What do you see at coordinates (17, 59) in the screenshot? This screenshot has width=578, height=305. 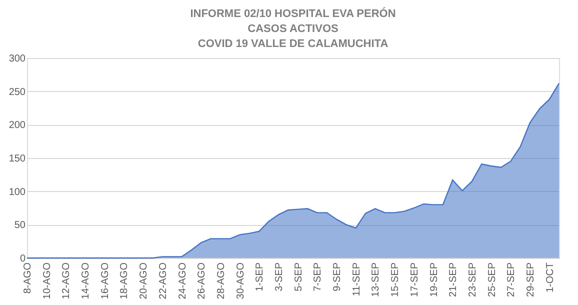 I see `y-tick-label: 300` at bounding box center [17, 59].